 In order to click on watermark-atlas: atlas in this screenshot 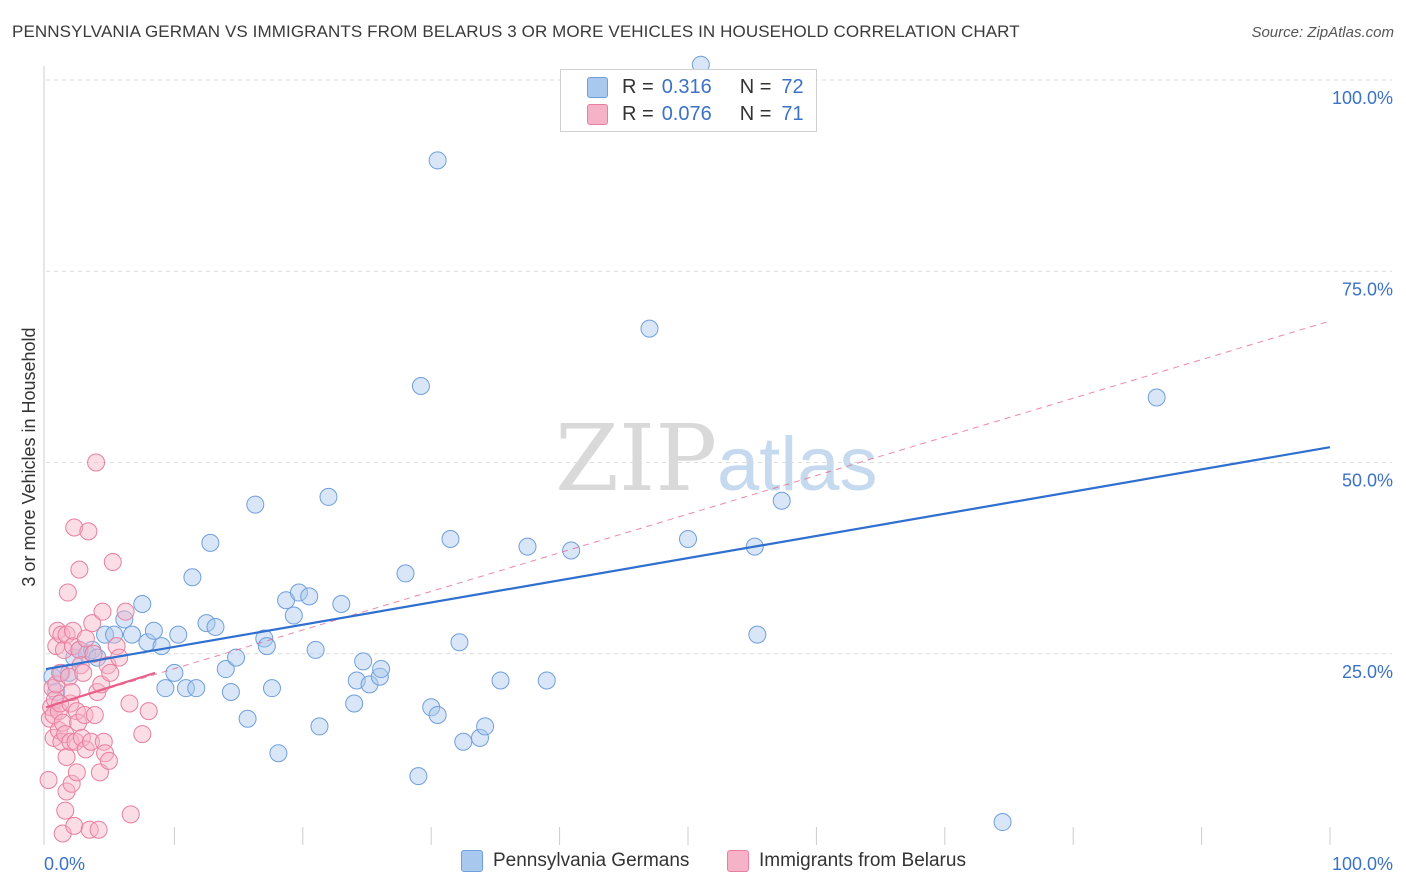, I will do `click(797, 464)`.